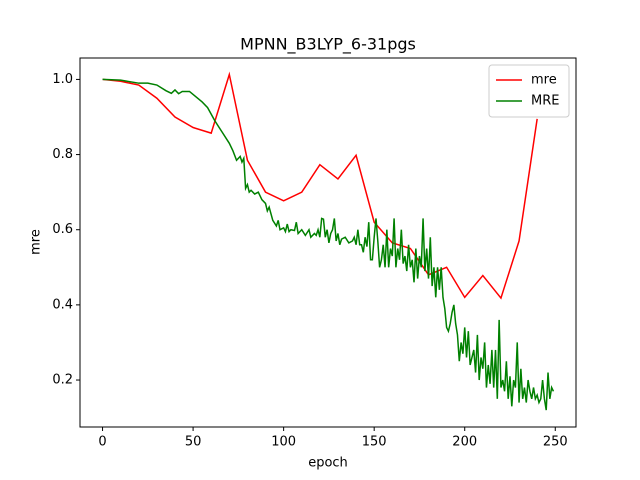 This screenshot has width=640, height=480. Describe the element at coordinates (529, 91) in the screenshot. I see `legend-box` at that location.